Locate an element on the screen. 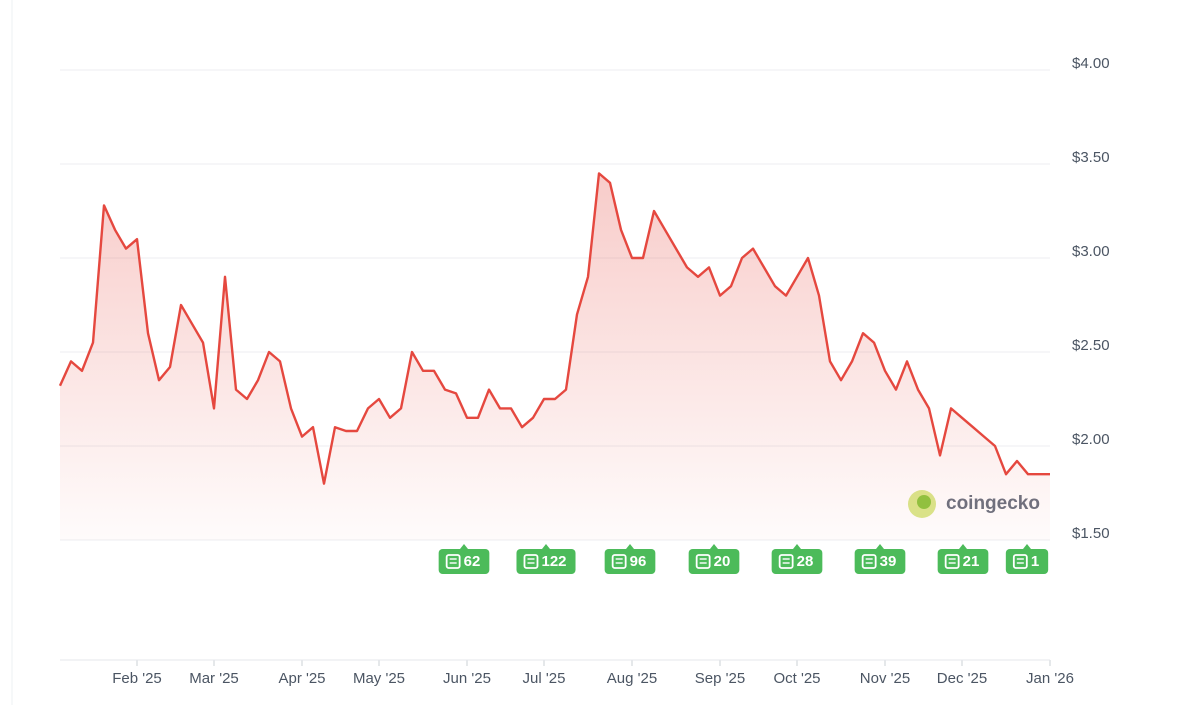 The height and width of the screenshot is (705, 1200). news-badge-count: 1 is located at coordinates (1035, 561).